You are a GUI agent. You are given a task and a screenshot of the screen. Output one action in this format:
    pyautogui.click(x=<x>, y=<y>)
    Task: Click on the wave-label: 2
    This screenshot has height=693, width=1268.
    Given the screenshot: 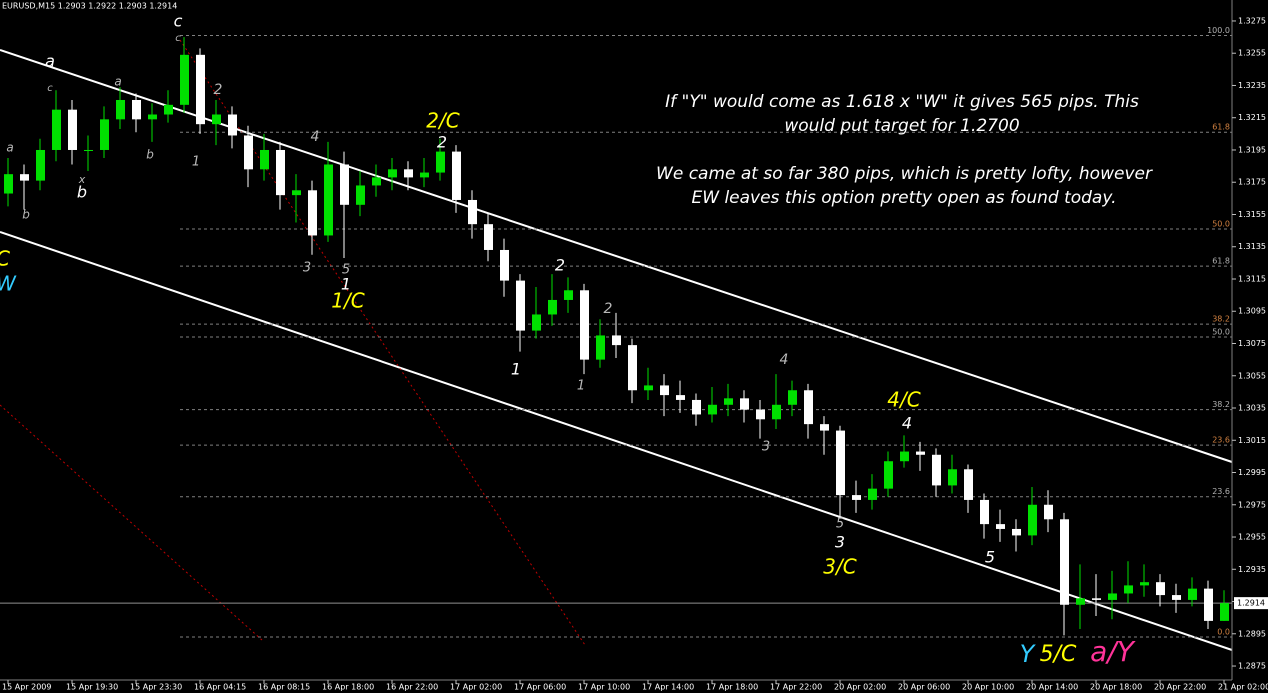 What is the action you would take?
    pyautogui.click(x=608, y=309)
    